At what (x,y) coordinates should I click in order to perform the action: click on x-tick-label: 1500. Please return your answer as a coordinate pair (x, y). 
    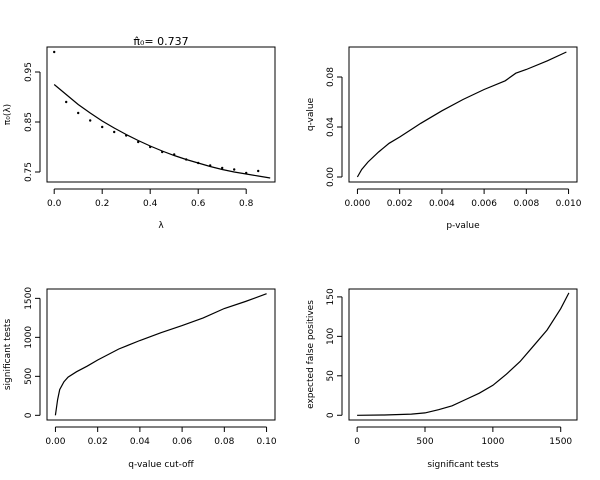
    Looking at the image, I should click on (560, 442).